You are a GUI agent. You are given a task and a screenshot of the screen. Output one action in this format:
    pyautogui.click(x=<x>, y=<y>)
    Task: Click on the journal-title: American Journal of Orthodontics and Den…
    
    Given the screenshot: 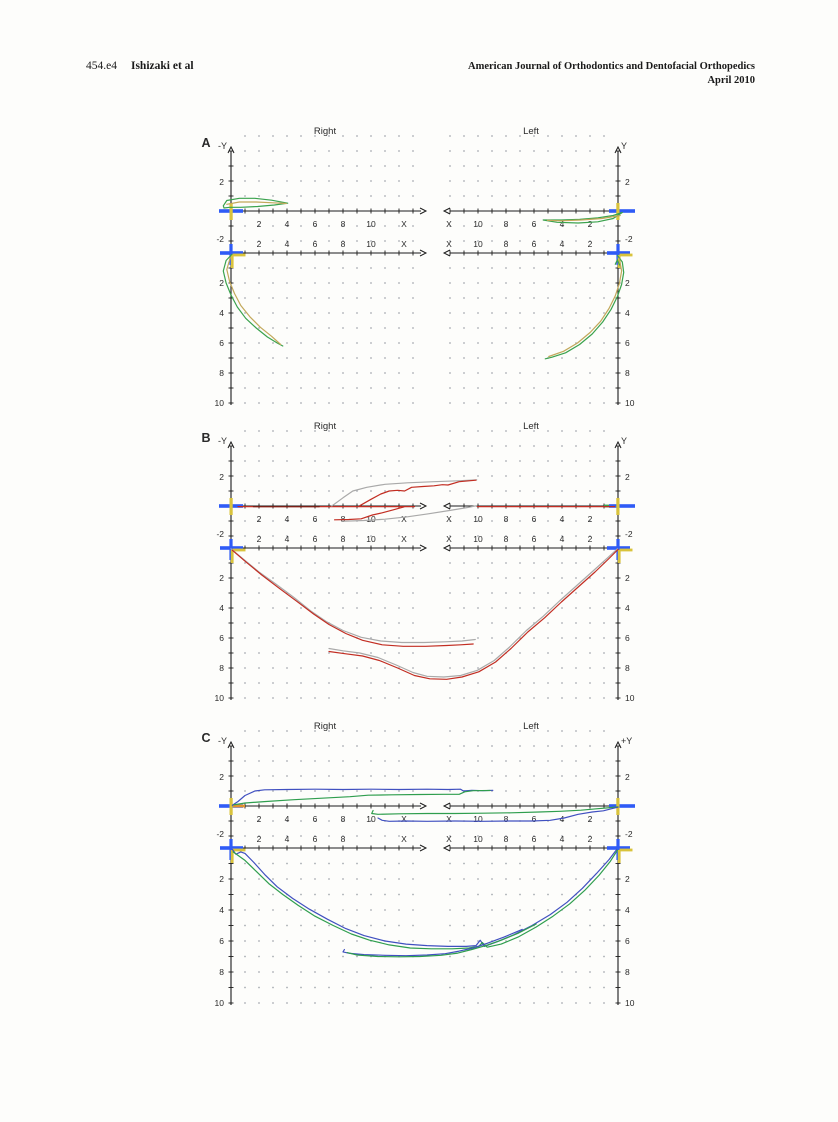 What is the action you would take?
    pyautogui.click(x=611, y=66)
    